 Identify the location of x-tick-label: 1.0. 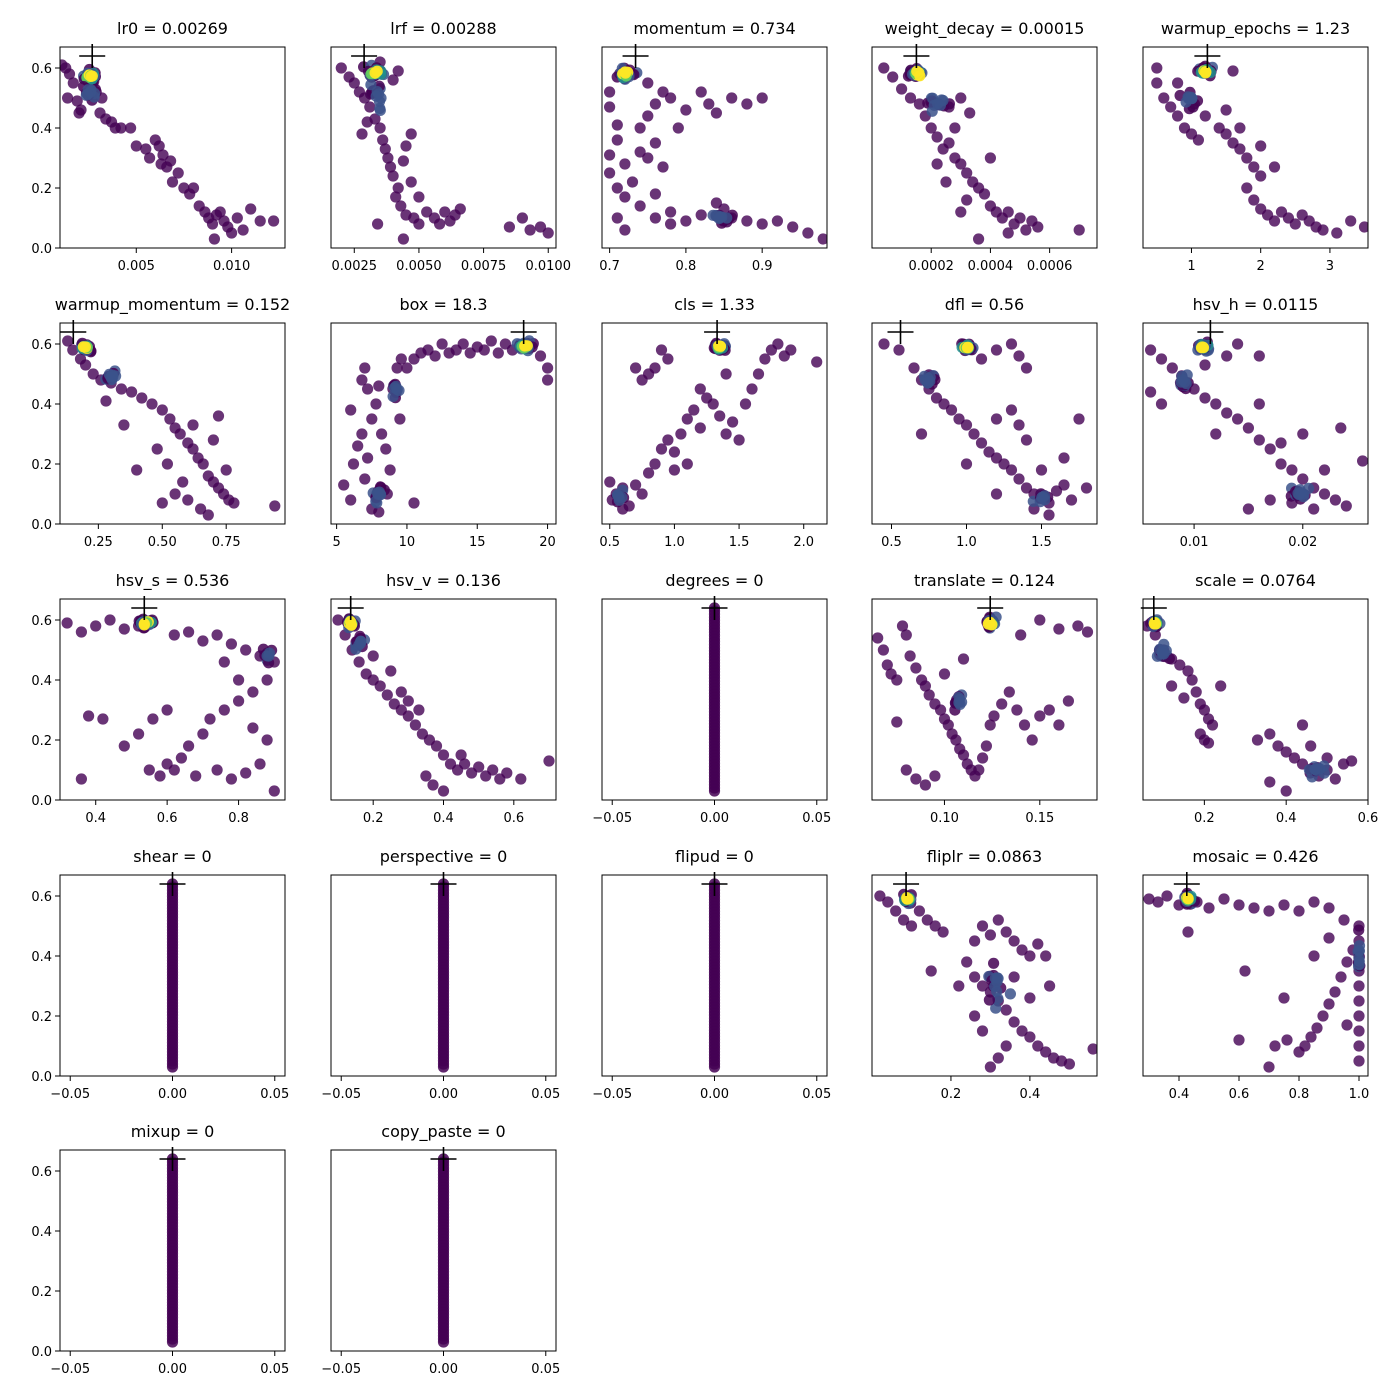
(1359, 1094).